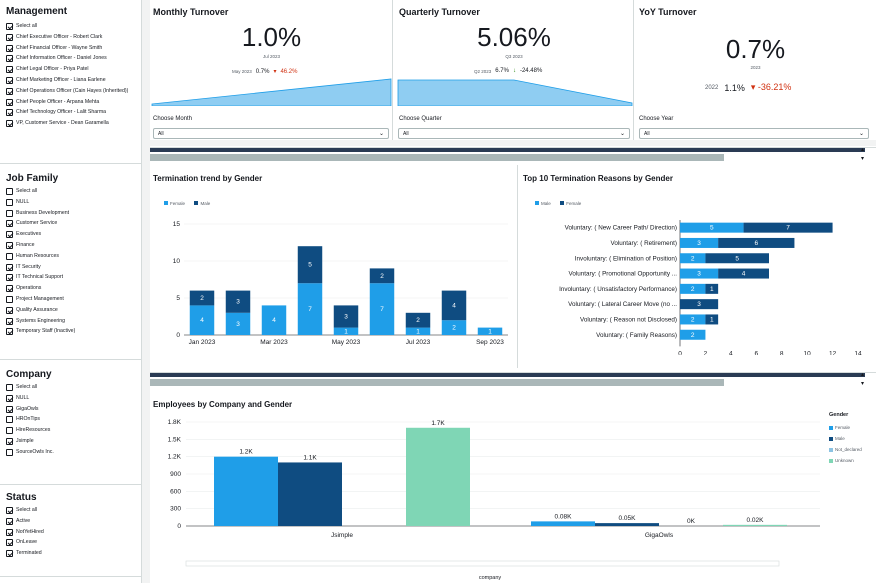  Describe the element at coordinates (438, 423) in the screenshot. I see `data-label: 1.7K` at that location.